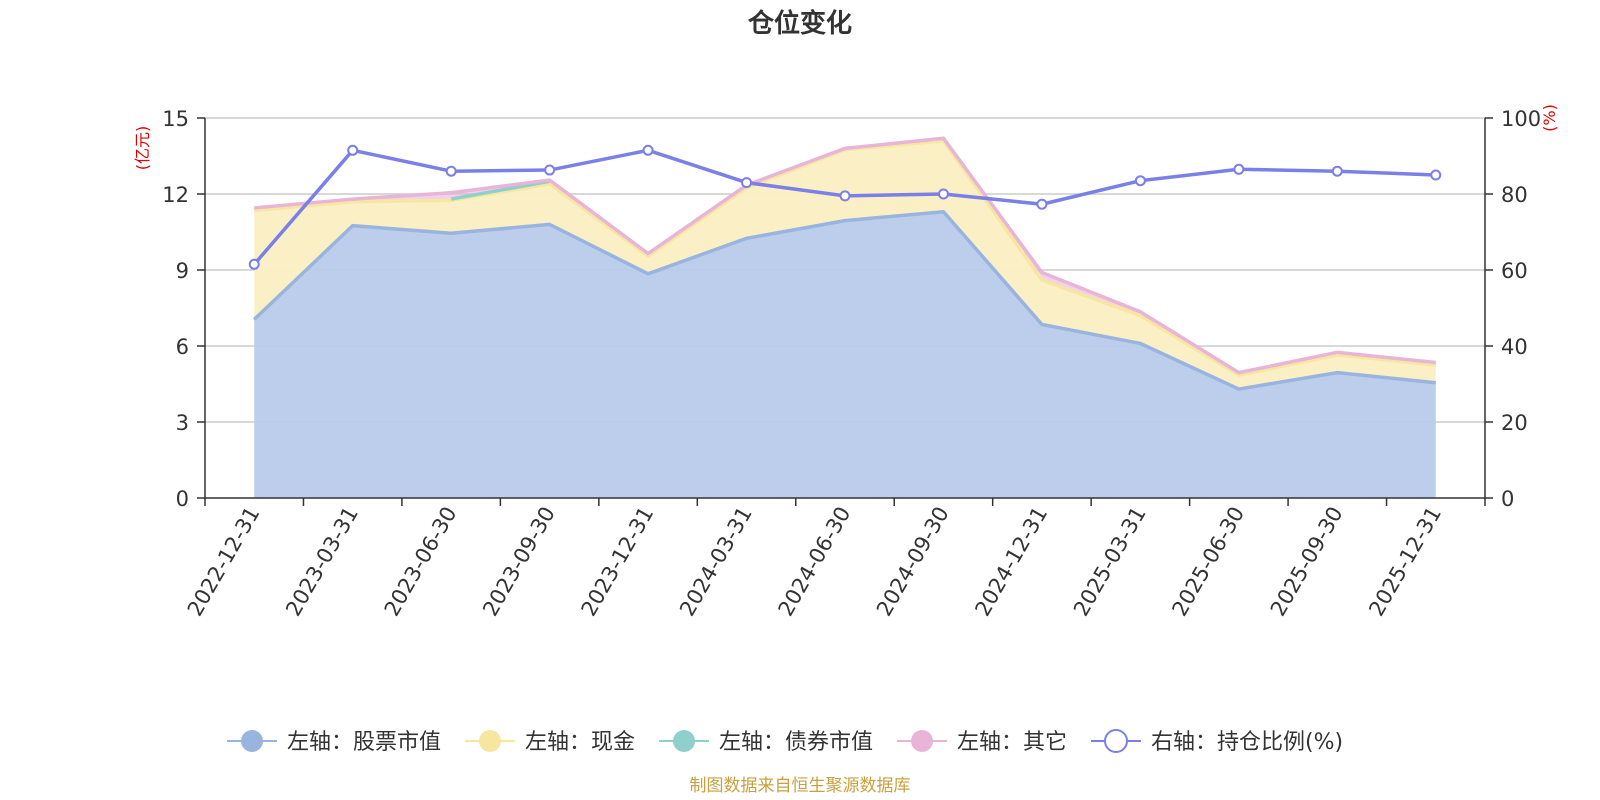 Image resolution: width=1600 pixels, height=800 pixels. I want to click on right-tick-label: 0, so click(1507, 499).